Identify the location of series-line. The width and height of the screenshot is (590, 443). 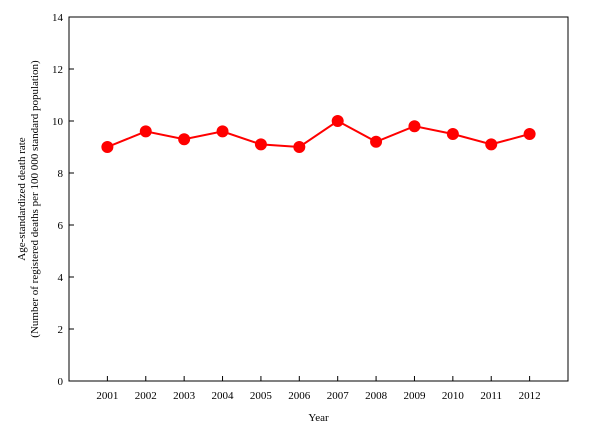
(318, 134).